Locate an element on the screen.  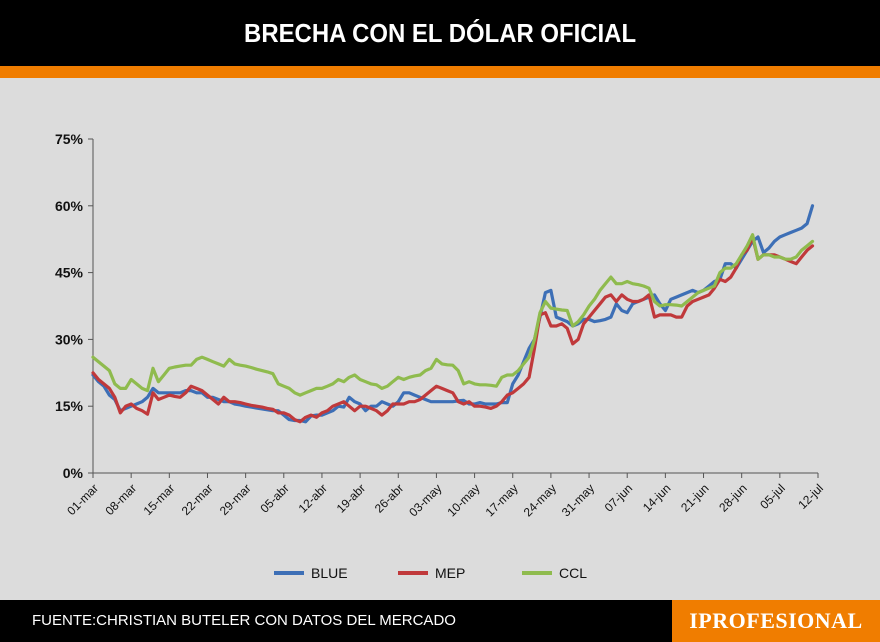
x-tick-label: 28-jun is located at coordinates (732, 497).